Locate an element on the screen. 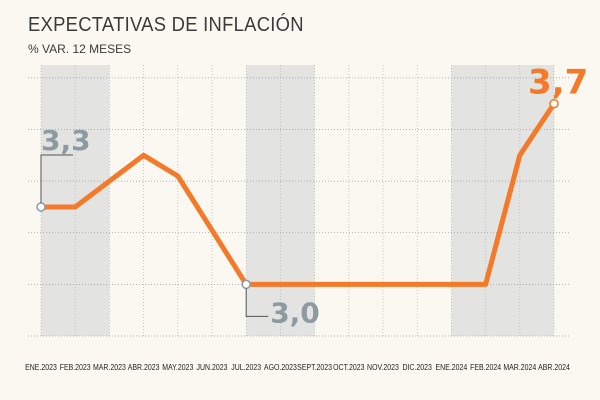 The image size is (600, 400). x-tick-label: DIC.2023 is located at coordinates (416, 367).